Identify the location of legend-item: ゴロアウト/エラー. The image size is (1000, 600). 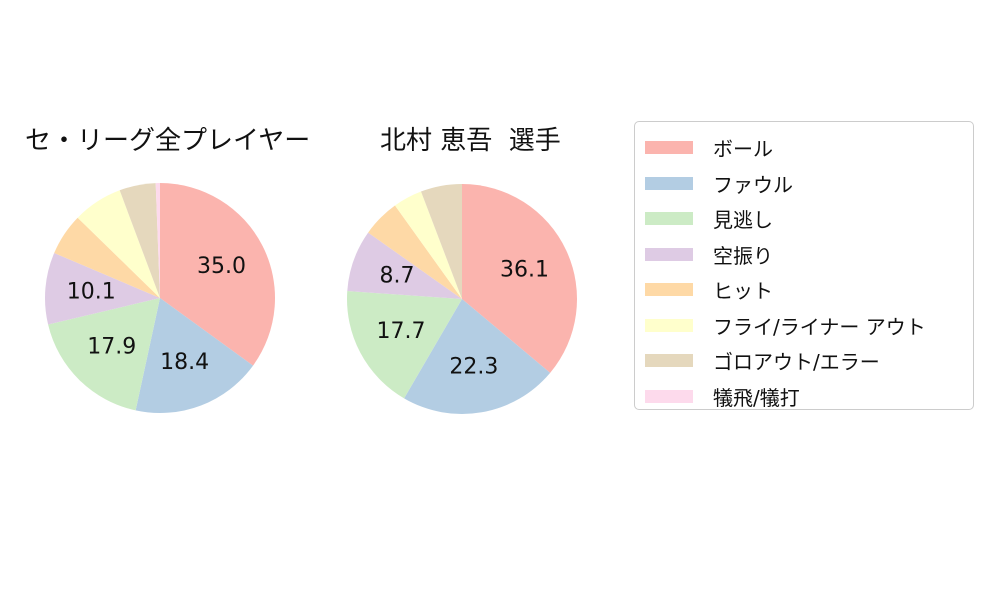
(809, 361).